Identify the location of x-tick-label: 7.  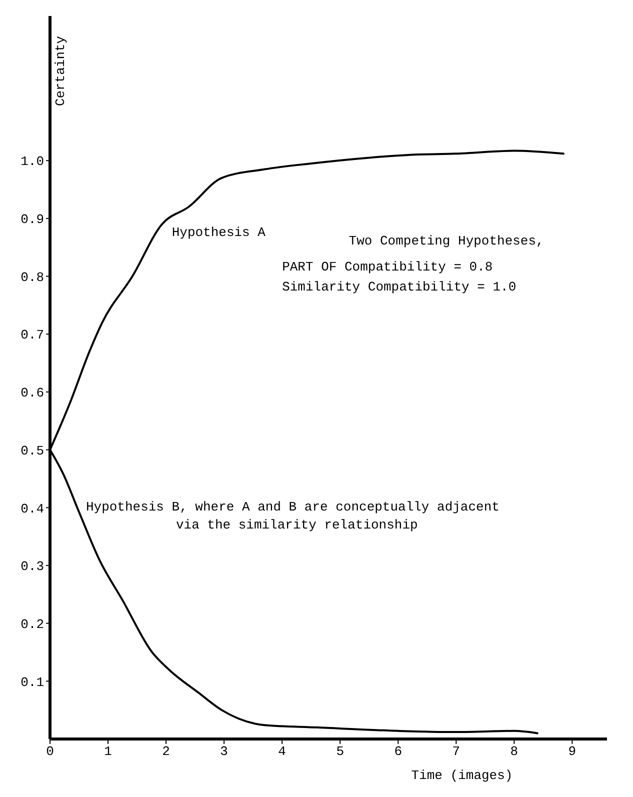
(456, 752).